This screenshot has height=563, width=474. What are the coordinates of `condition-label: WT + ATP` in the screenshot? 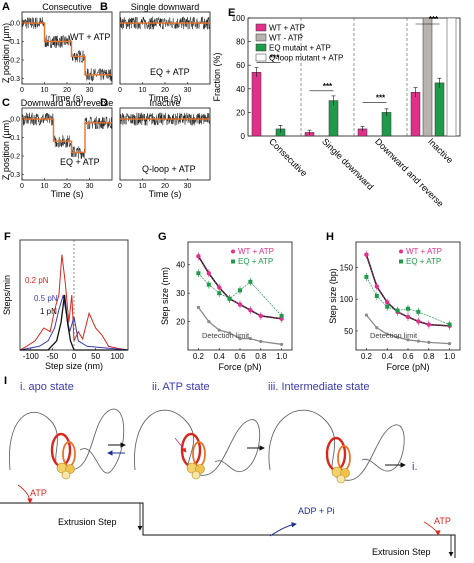 It's located at (90, 37).